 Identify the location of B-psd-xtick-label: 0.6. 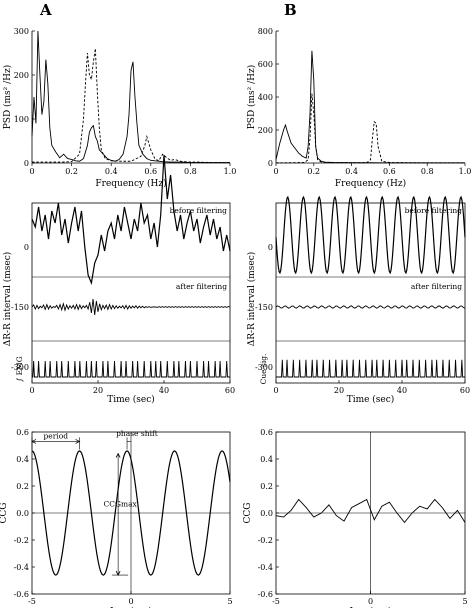
(389, 171).